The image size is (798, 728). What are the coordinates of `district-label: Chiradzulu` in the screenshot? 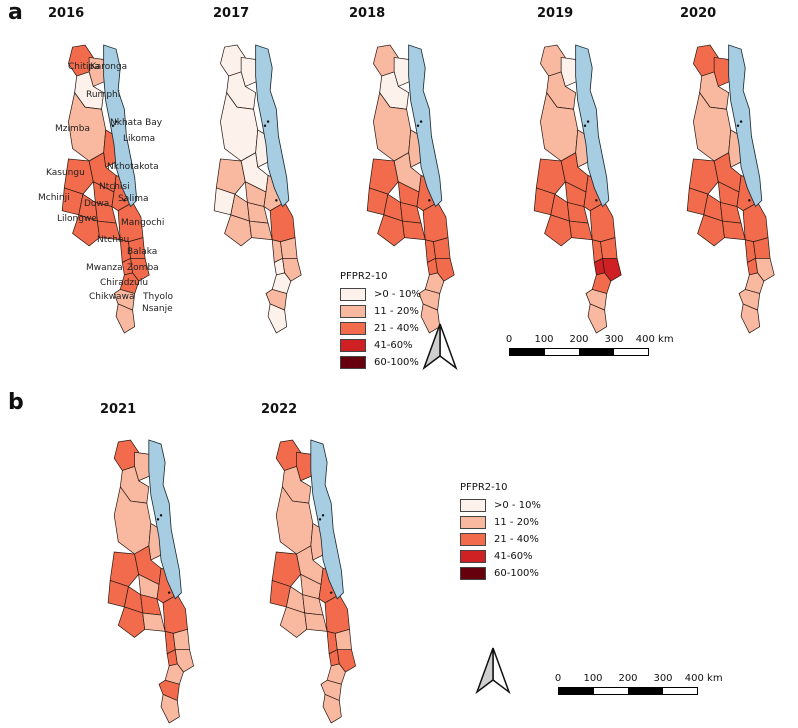 It's located at (124, 283).